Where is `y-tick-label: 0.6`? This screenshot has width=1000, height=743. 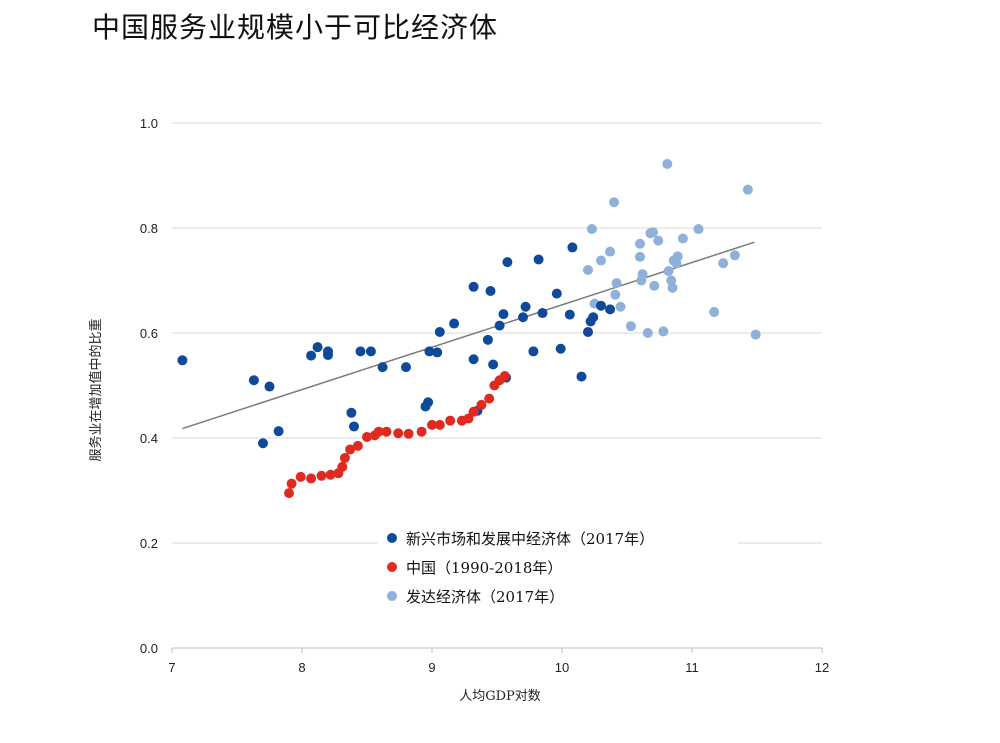
y-tick-label: 0.6 is located at coordinates (149, 333).